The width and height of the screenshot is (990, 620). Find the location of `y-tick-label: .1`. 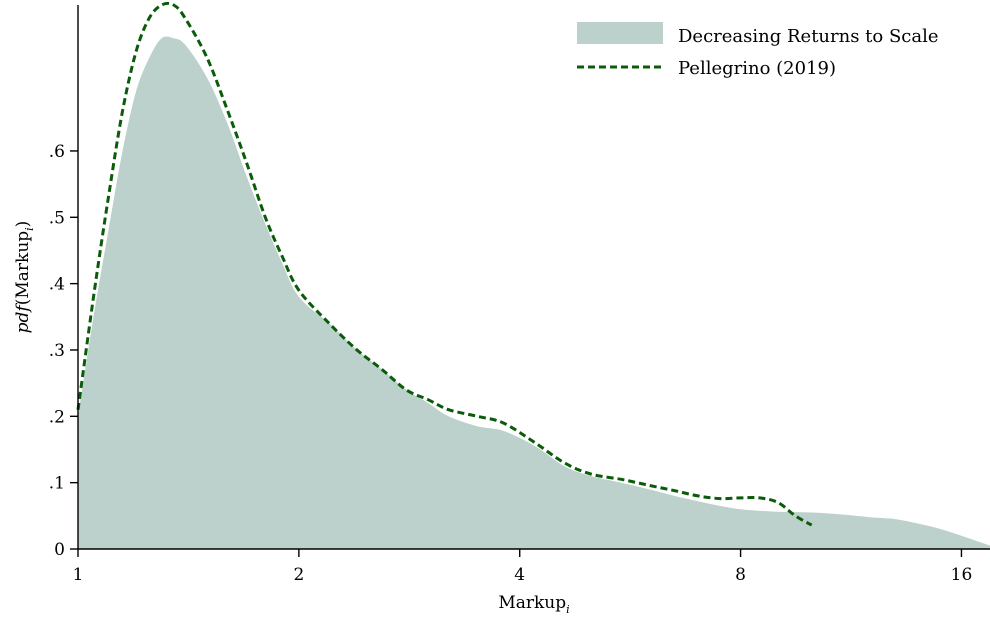

y-tick-label: .1 is located at coordinates (57, 484).